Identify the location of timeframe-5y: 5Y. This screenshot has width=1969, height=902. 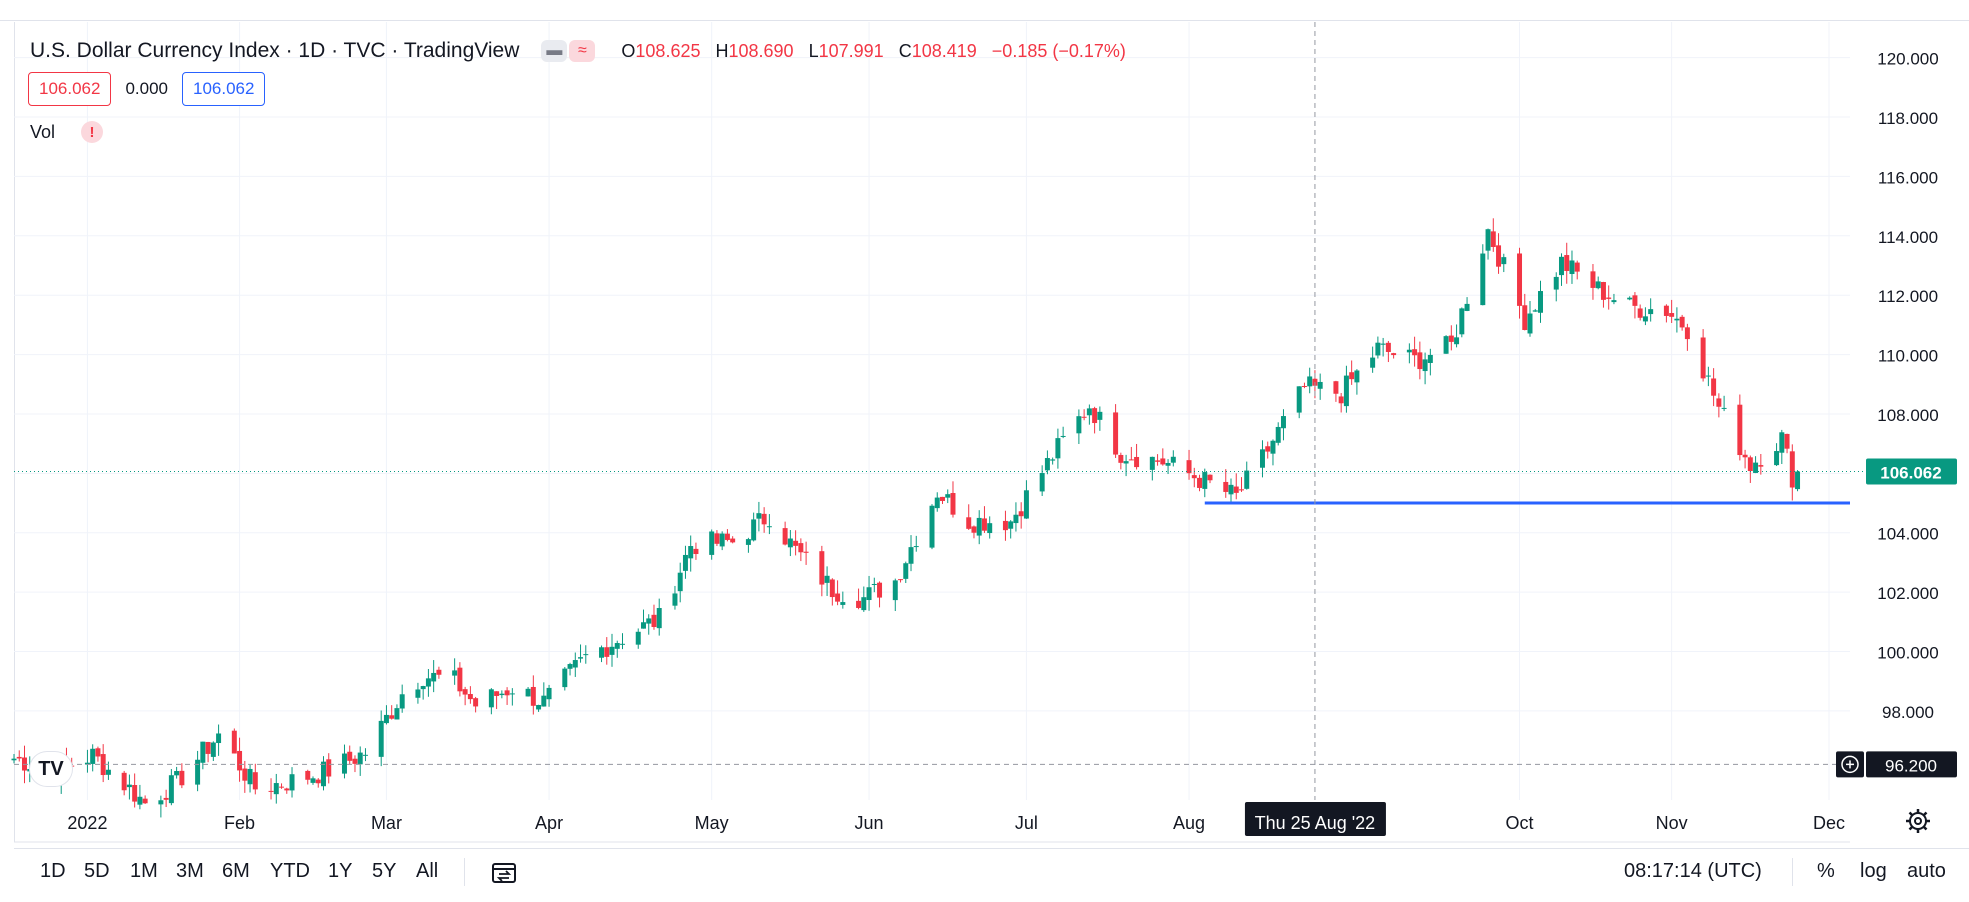
(384, 871).